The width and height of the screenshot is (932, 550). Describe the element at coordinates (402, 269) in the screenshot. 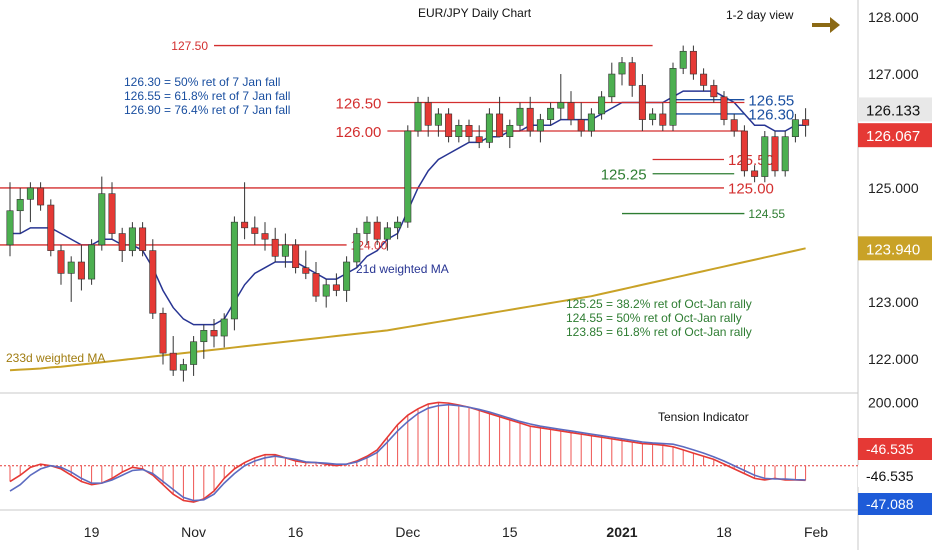

I see `wma21-label: 21d weighted MA` at that location.